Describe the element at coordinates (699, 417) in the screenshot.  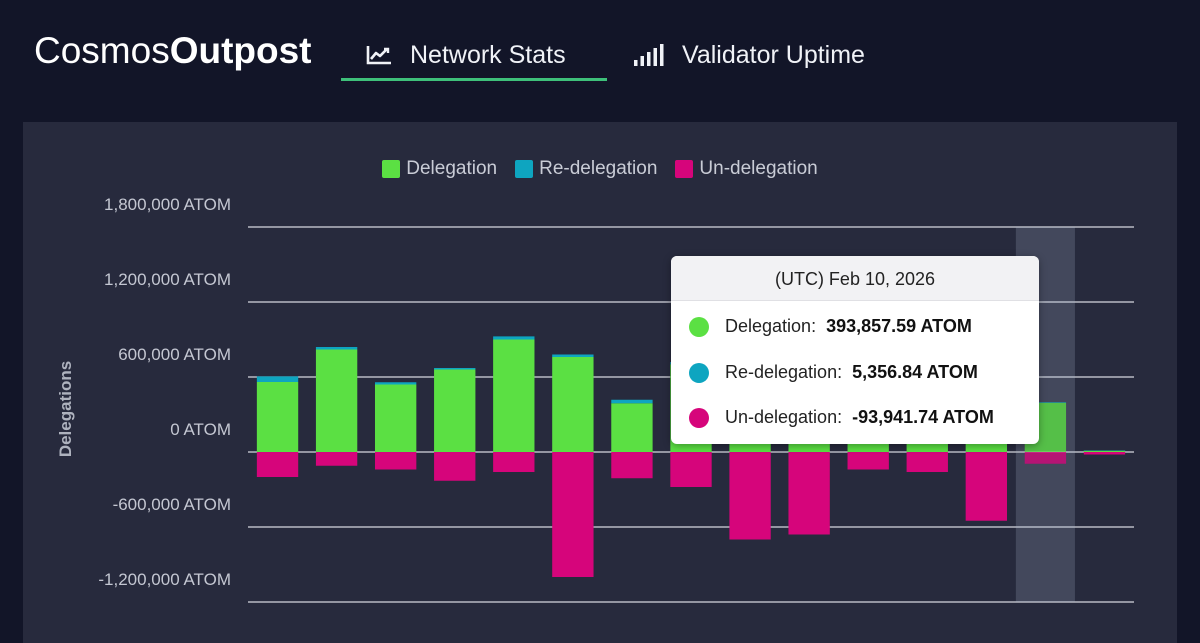
I see `tooltip-dot-undelegation` at that location.